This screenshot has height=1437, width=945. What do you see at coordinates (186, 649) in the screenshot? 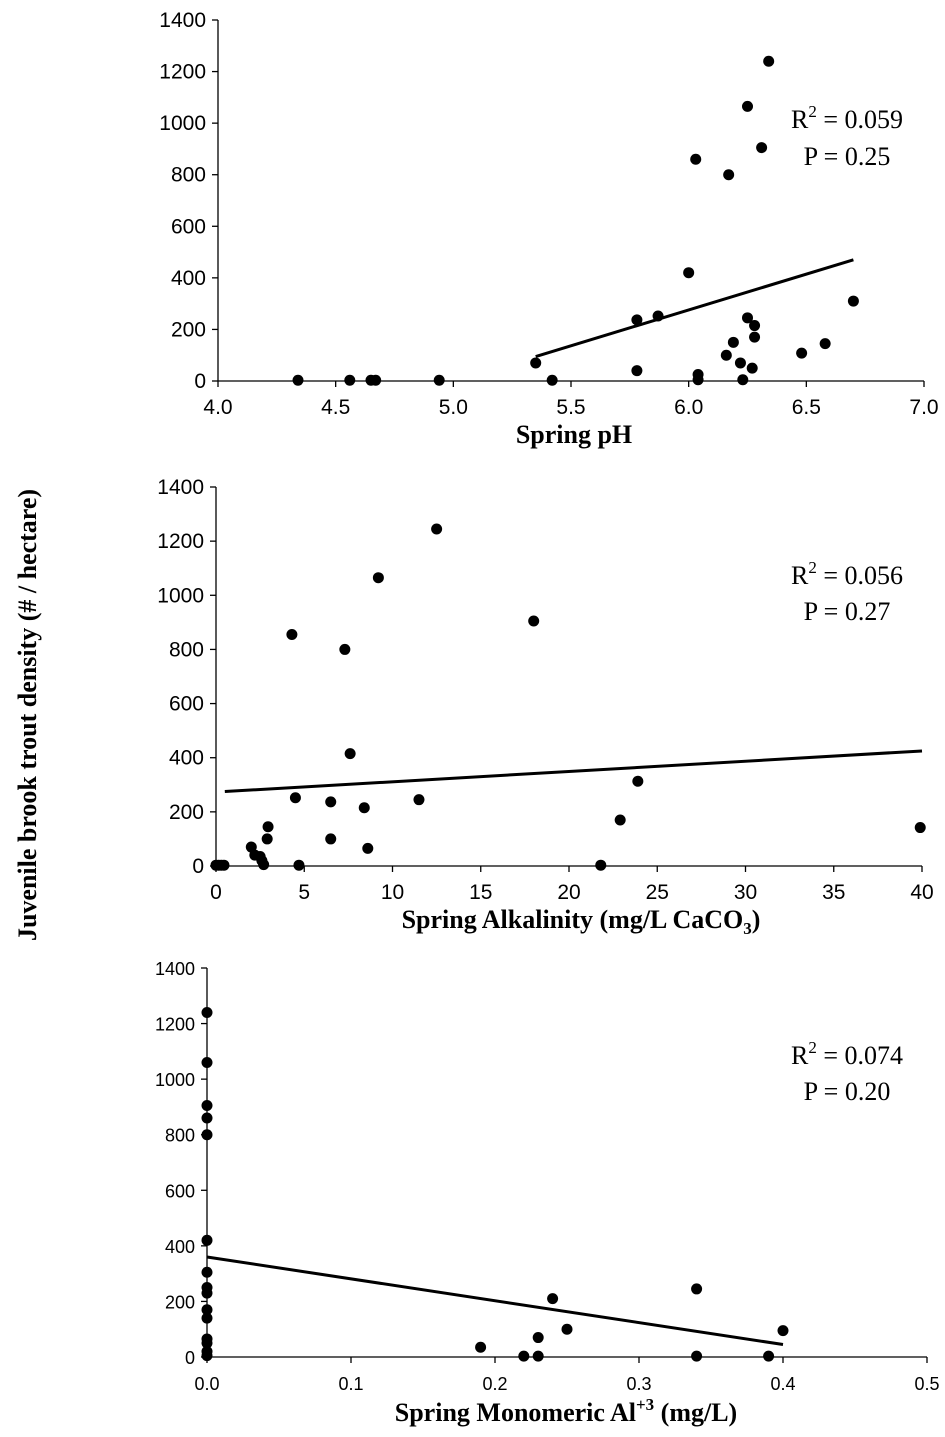
I see `y-tick-label: 800` at bounding box center [186, 649].